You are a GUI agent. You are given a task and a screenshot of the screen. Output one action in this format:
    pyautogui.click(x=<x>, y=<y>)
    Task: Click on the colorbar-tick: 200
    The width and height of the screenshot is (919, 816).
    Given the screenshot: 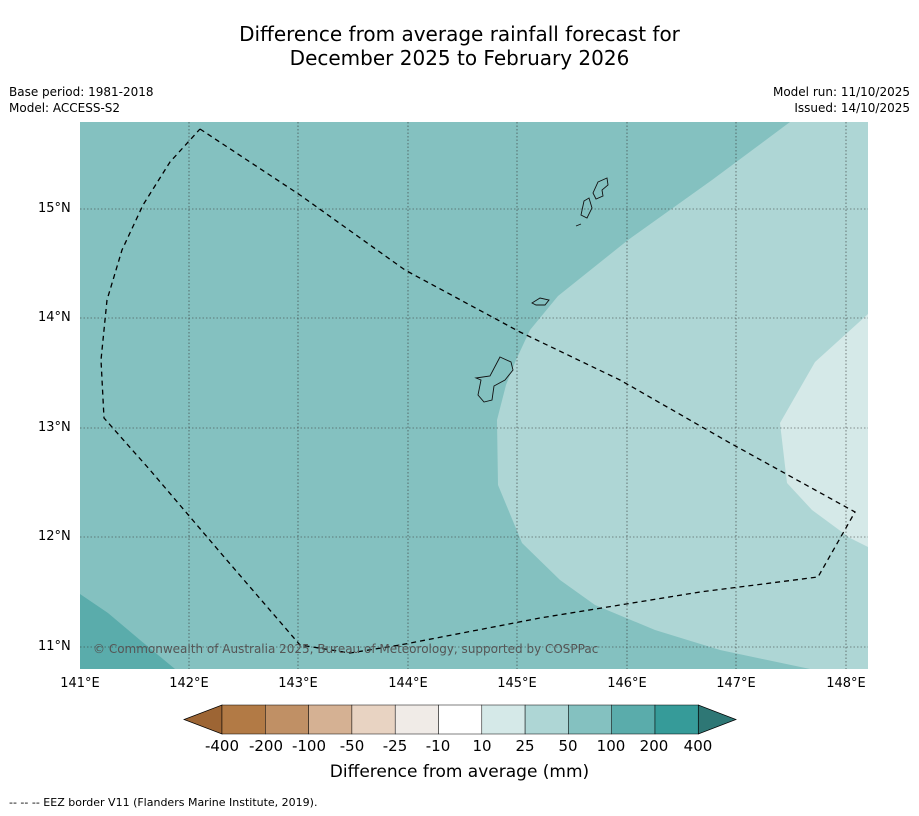 What is the action you would take?
    pyautogui.click(x=654, y=746)
    